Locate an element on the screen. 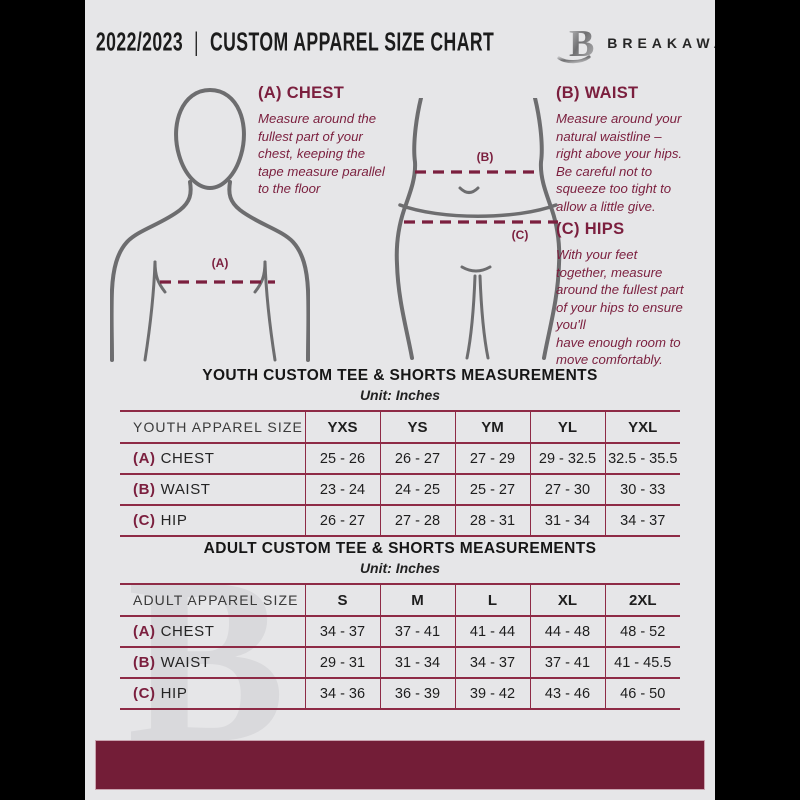 The width and height of the screenshot is (800, 800). value-cell: 34 - 36 is located at coordinates (342, 693).